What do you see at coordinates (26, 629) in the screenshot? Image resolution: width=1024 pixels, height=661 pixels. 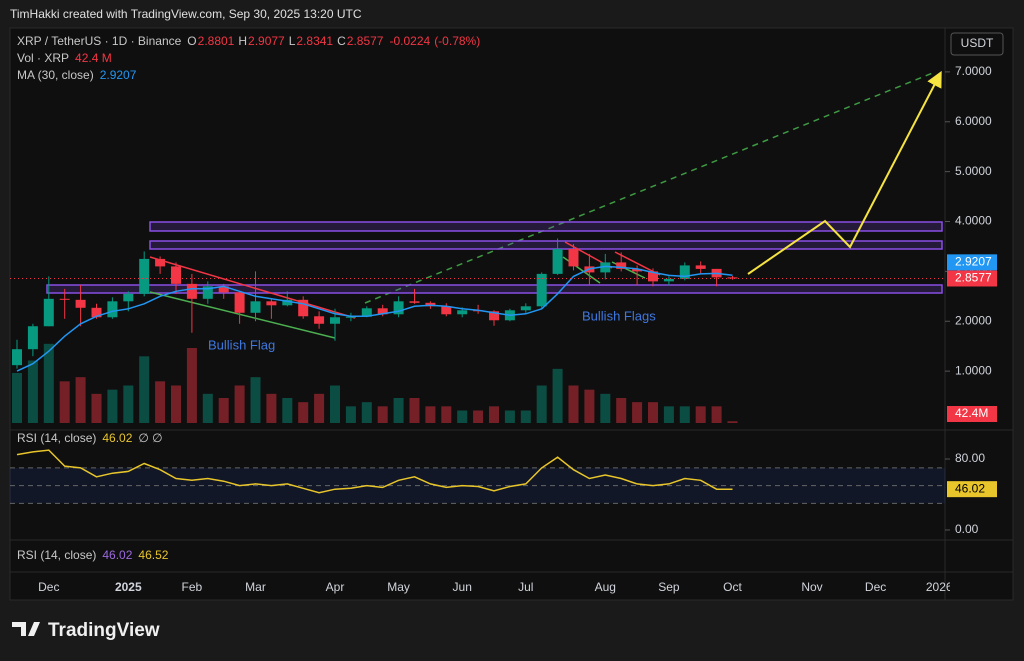 I see `logo-icon` at bounding box center [26, 629].